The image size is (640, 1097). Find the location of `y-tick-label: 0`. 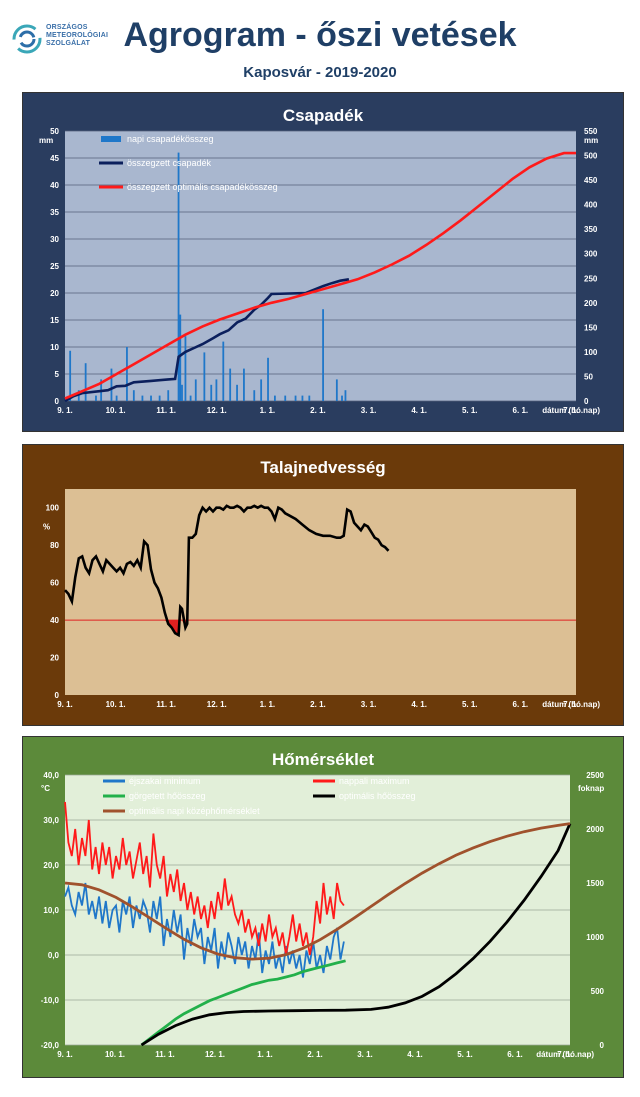

y-tick-label: 0 is located at coordinates (57, 401).